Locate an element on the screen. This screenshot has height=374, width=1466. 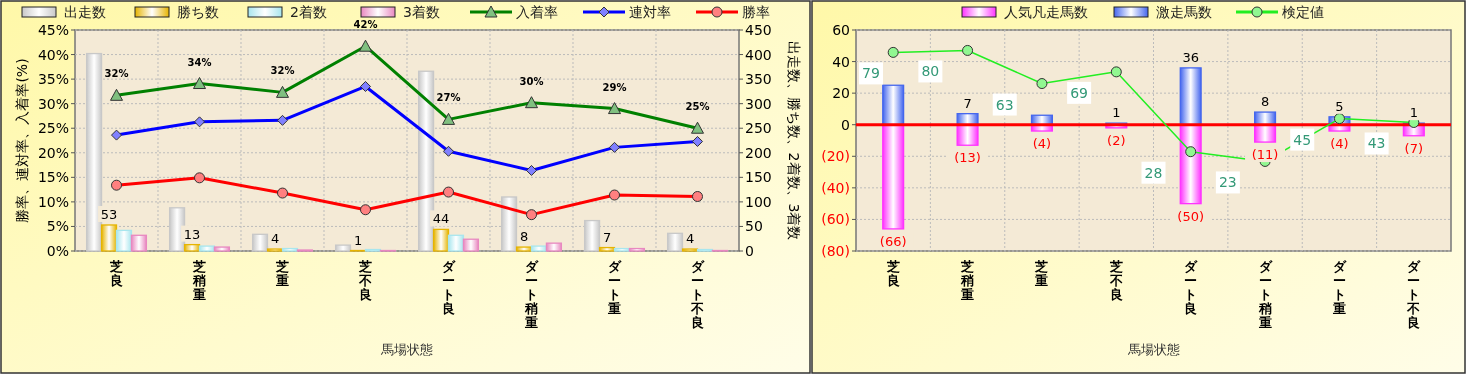
data-label: 69 is located at coordinates (1079, 92).